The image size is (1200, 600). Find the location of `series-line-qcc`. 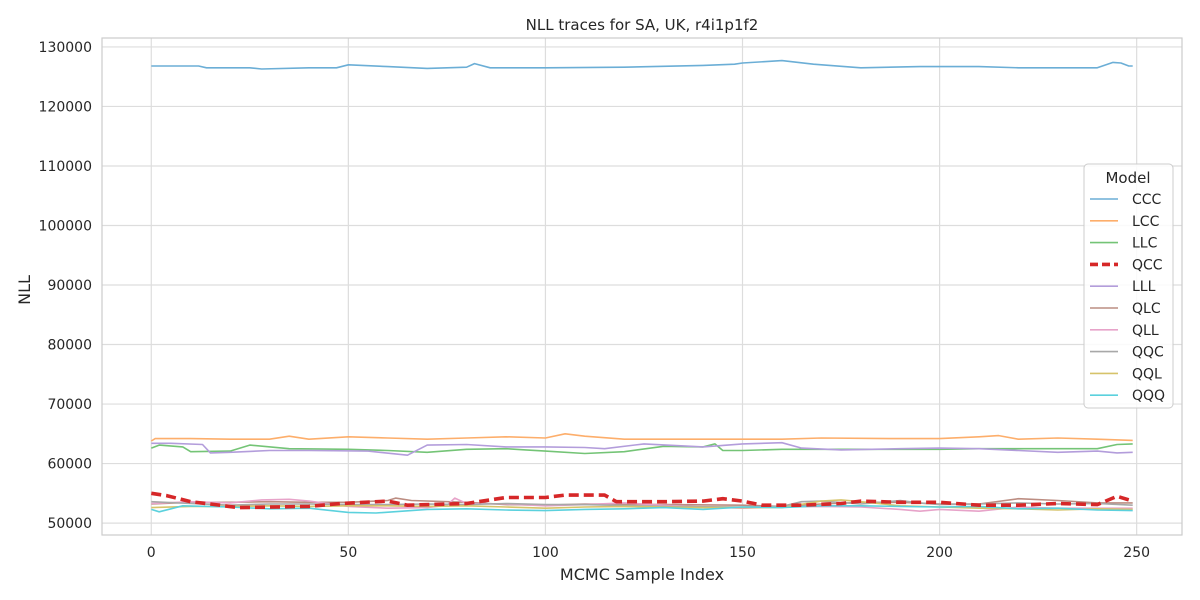

series-line-qcc is located at coordinates (642, 500).